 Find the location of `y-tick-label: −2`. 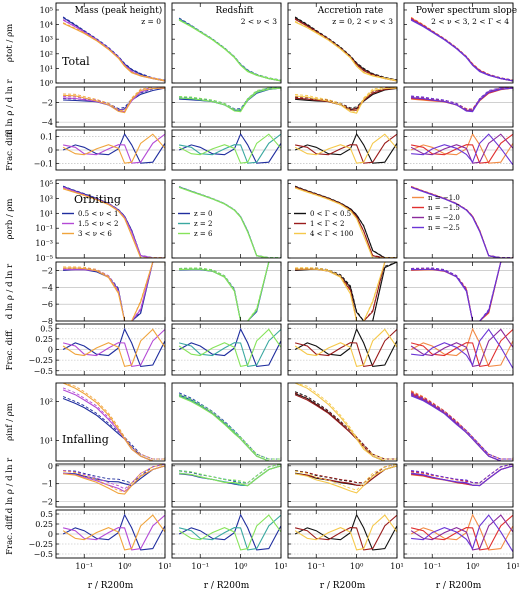

y-tick-label: −2 is located at coordinates (47, 270).